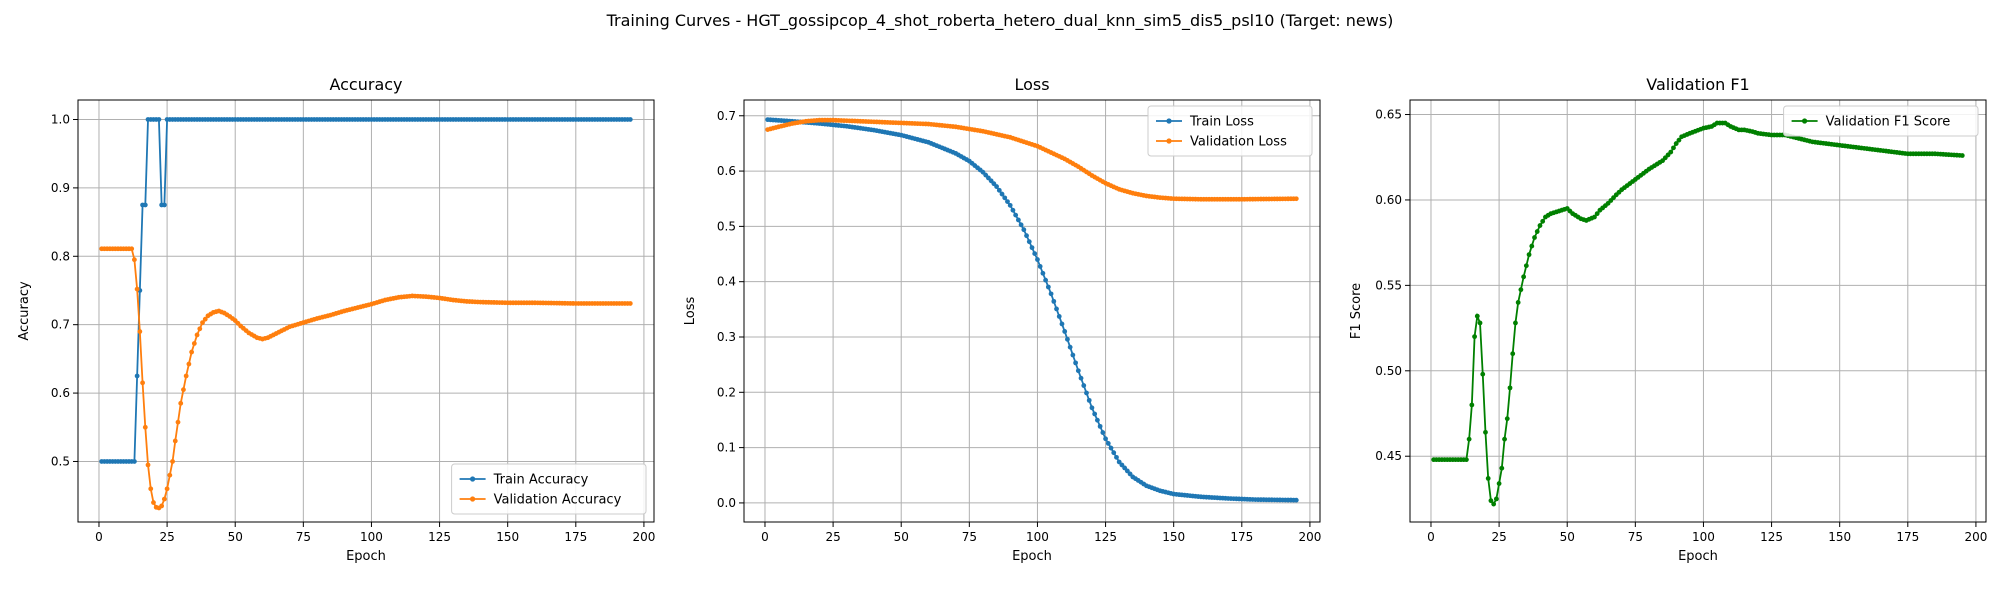 The width and height of the screenshot is (2000, 604). I want to click on y-tick-label: 0.5, so click(60, 461).